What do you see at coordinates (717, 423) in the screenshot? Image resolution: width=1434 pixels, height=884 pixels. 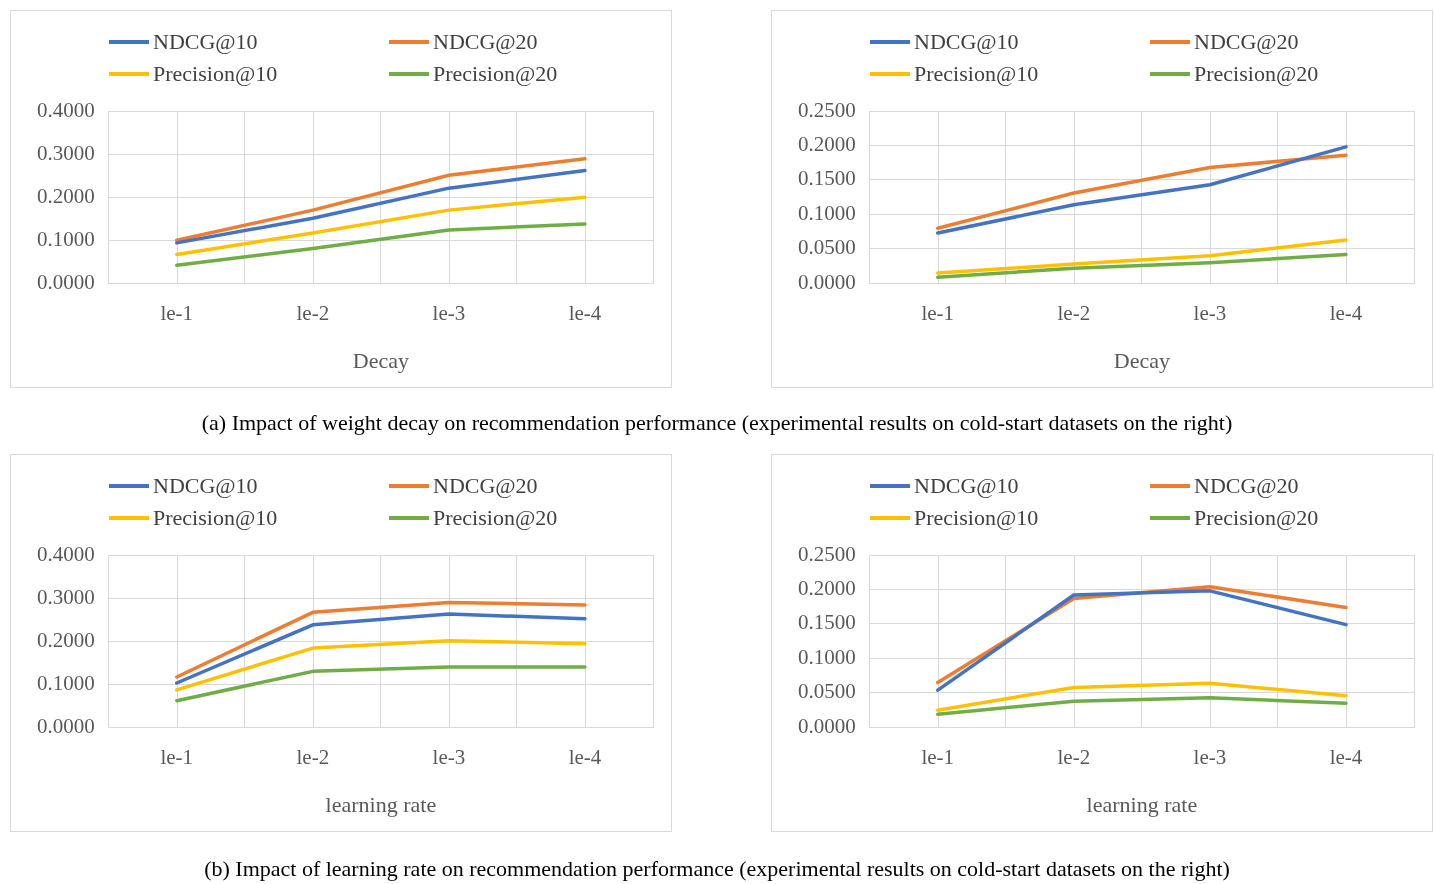 I see `text: (a) Impact of weight decay on recommendation performance (experimental results on cold-start datasets on the right)` at bounding box center [717, 423].